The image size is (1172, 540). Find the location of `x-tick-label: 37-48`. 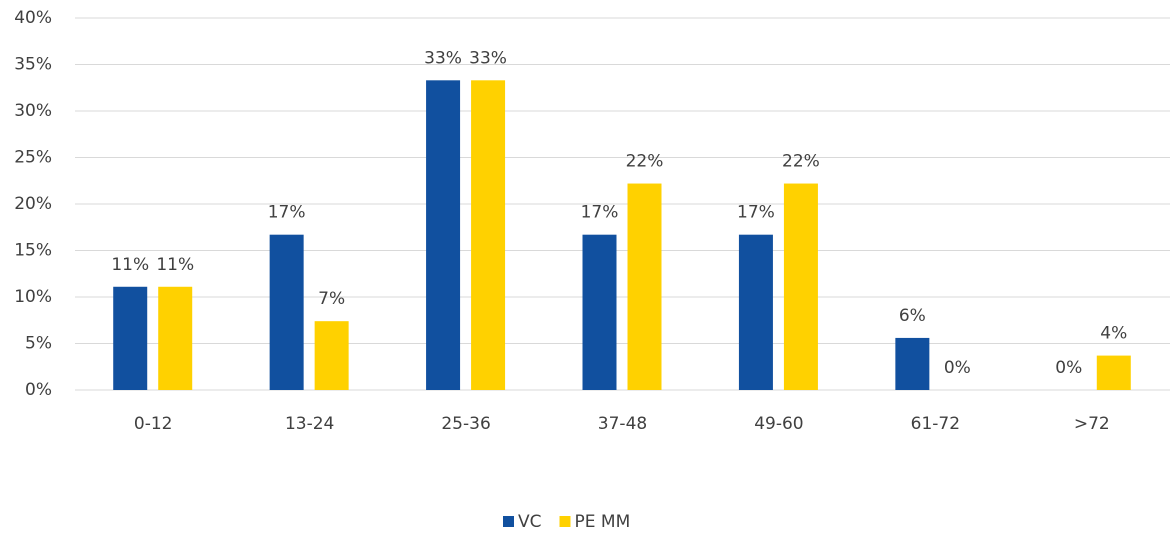

x-tick-label: 37-48 is located at coordinates (622, 424).